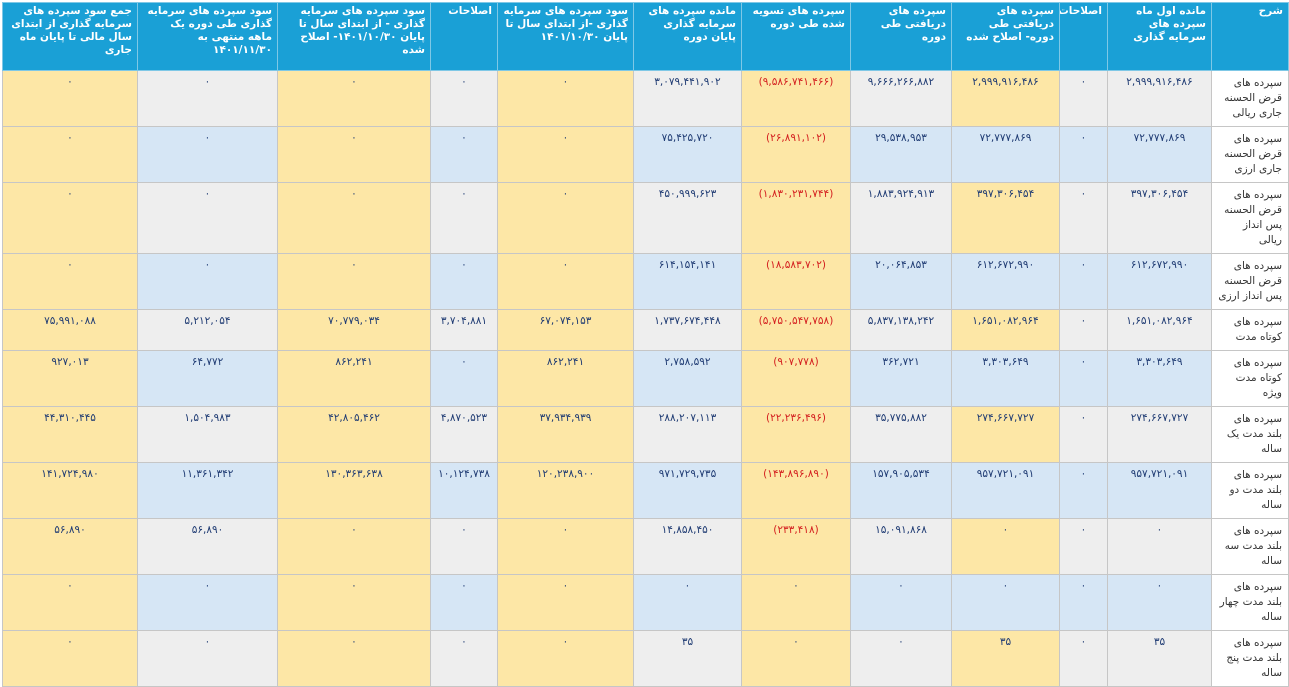  I want to click on row-description: سپرده های بلند مدت سه ساله, so click(1250, 546).